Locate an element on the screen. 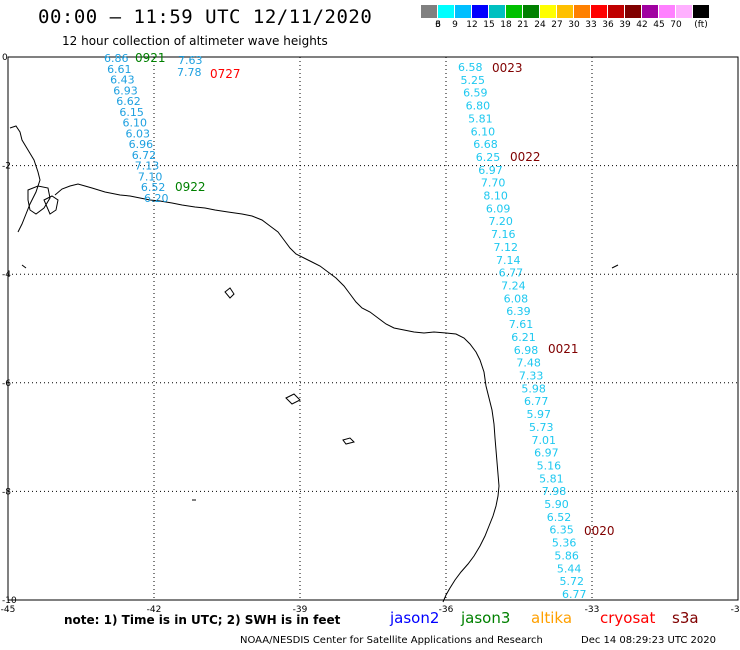  wave-height-value: 6.03 is located at coordinates (138, 133).